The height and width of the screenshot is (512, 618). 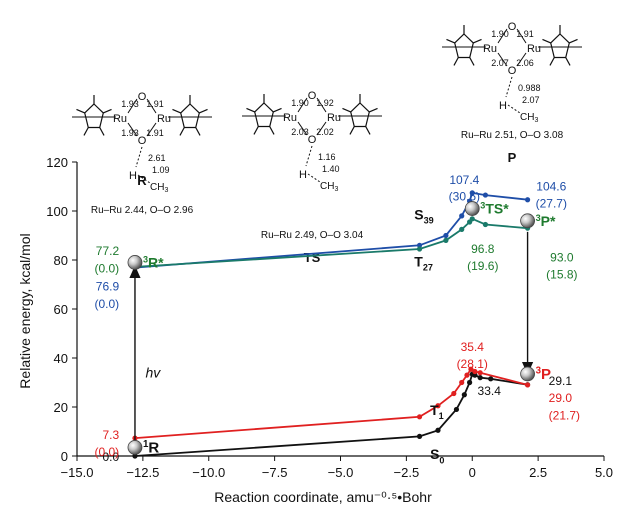 What do you see at coordinates (604, 472) in the screenshot?
I see `x-tick-label: 5.0` at bounding box center [604, 472].